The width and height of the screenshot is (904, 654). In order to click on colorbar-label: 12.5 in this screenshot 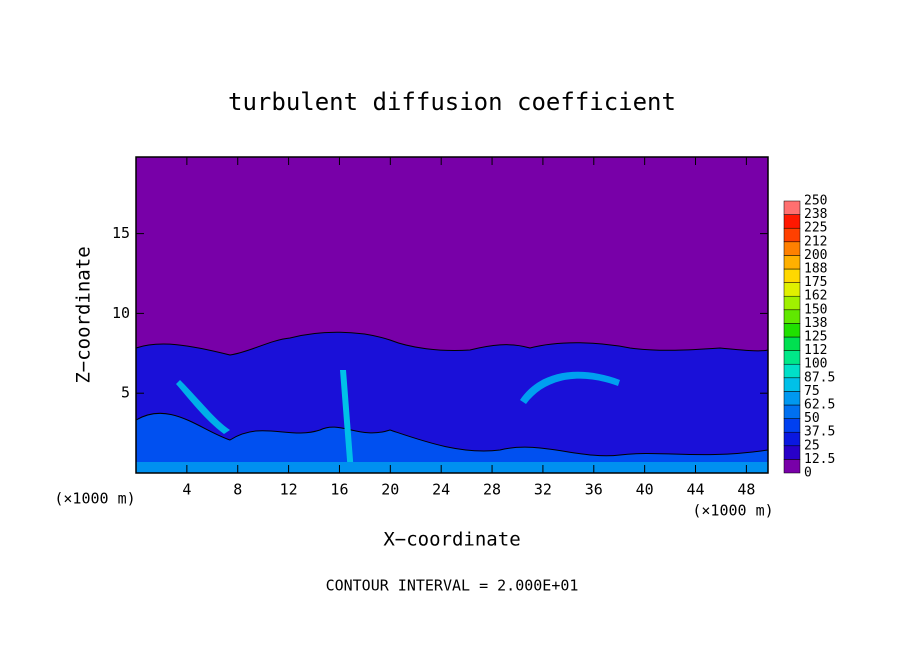, I will do `click(819, 459)`.